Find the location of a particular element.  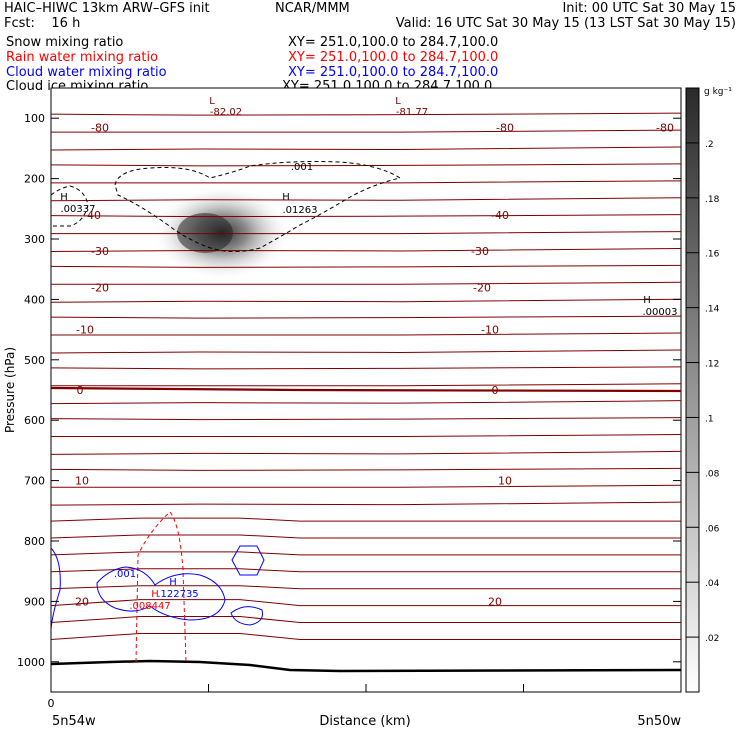

field-xy-cloud-water: XY= 251.0,100.0 to 284.7,100.0 is located at coordinates (393, 72).